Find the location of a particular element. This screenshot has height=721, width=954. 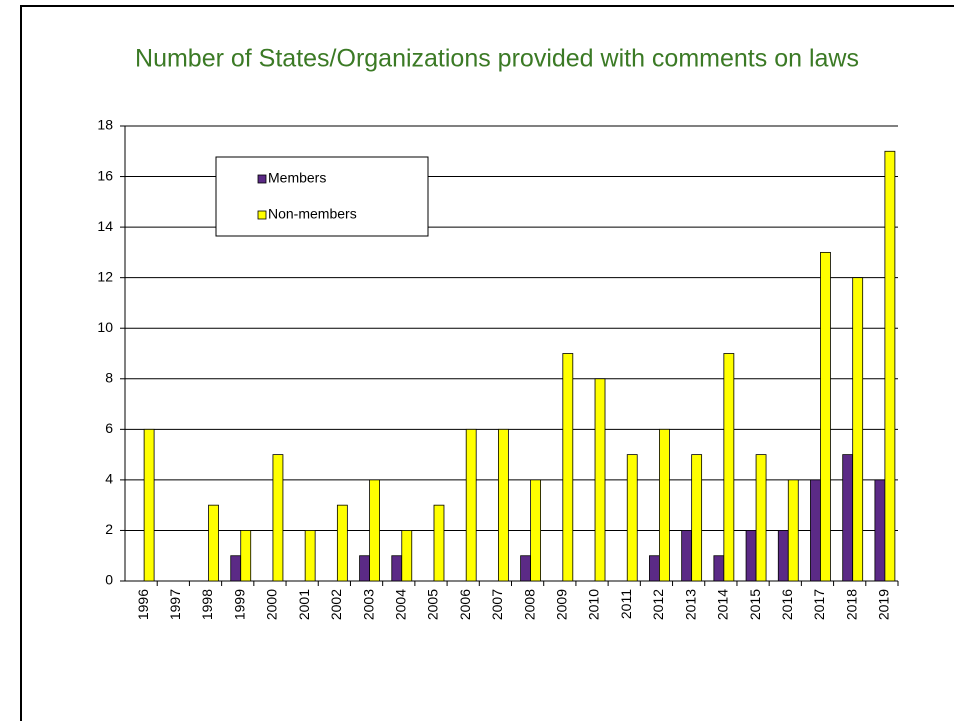

y-tick-label: 14 is located at coordinates (105, 226).